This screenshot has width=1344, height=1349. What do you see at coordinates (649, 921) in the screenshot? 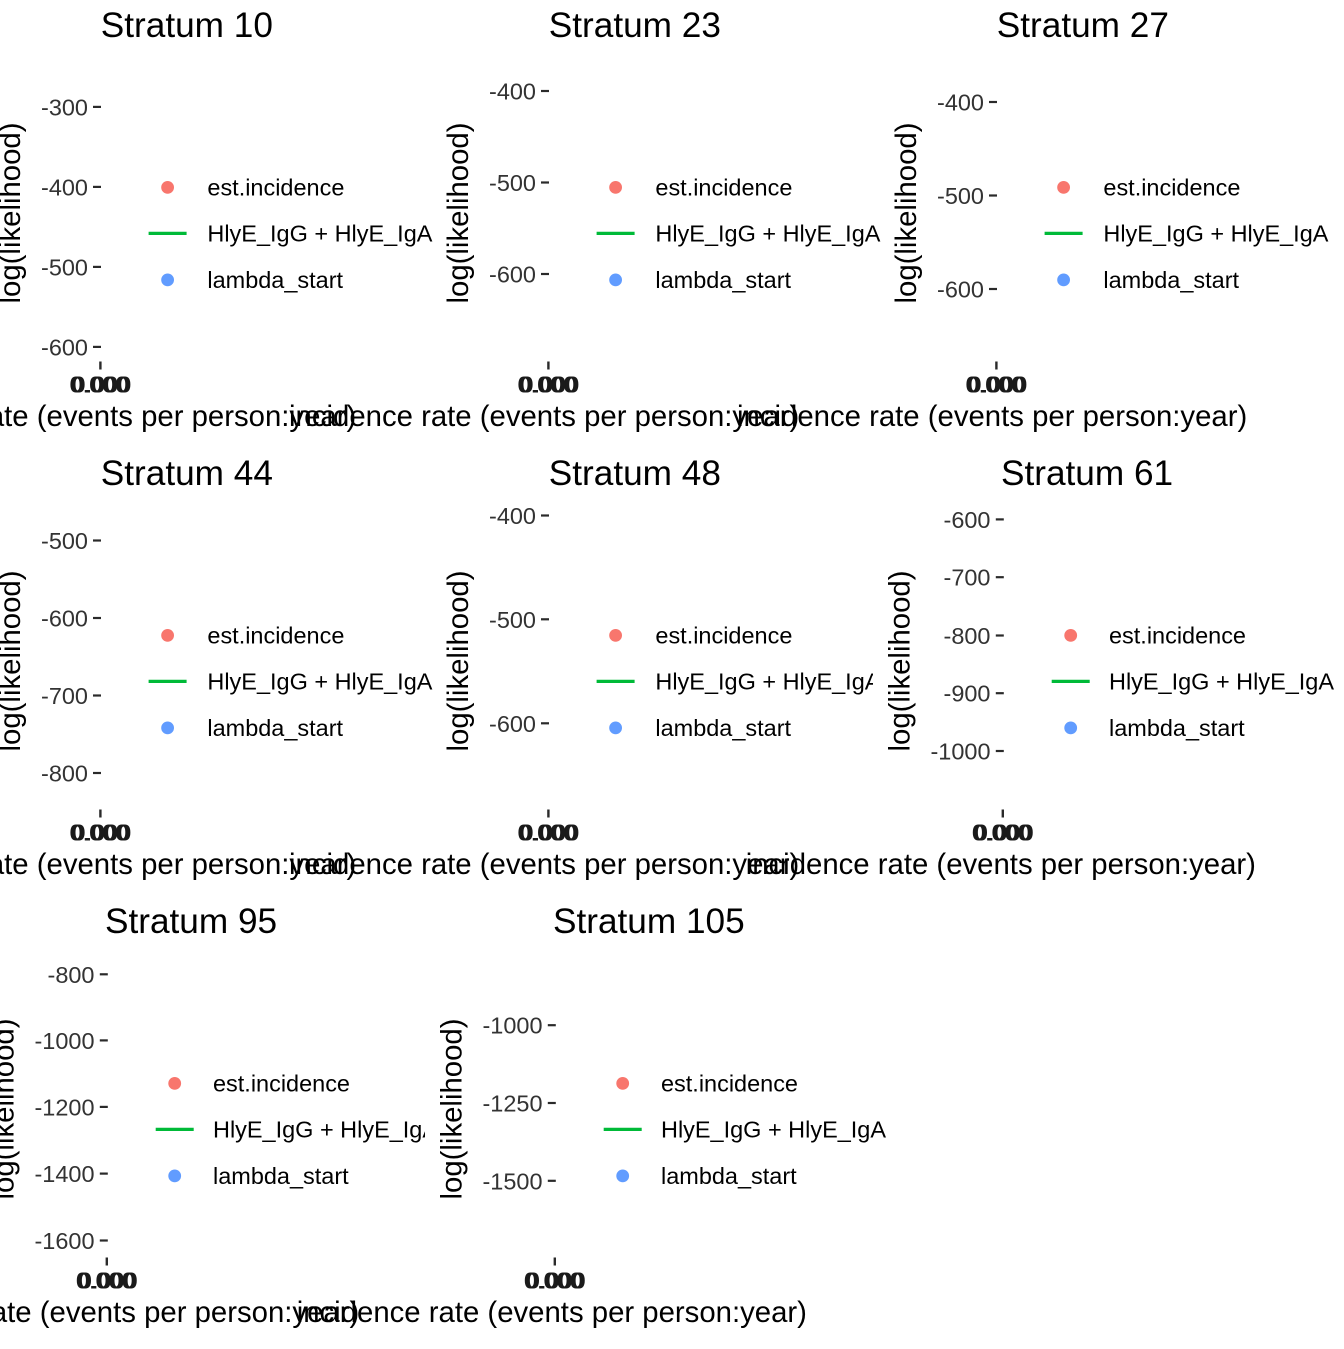
I see `svg-text: Stratum 105` at bounding box center [649, 921].